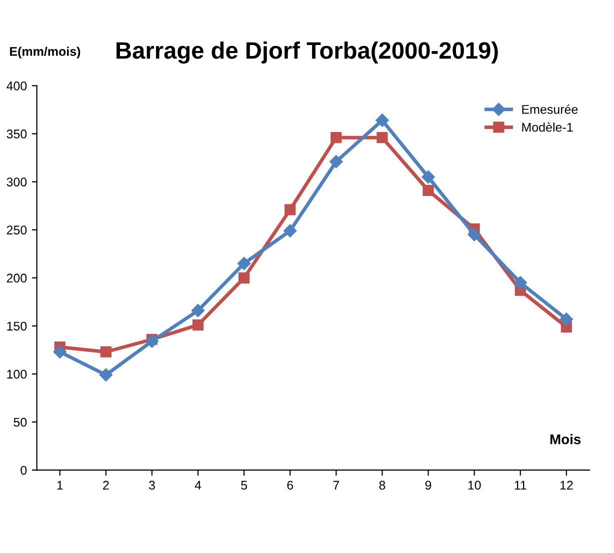 The height and width of the screenshot is (553, 614). What do you see at coordinates (16, 182) in the screenshot?
I see `y-tick-label: 300` at bounding box center [16, 182].